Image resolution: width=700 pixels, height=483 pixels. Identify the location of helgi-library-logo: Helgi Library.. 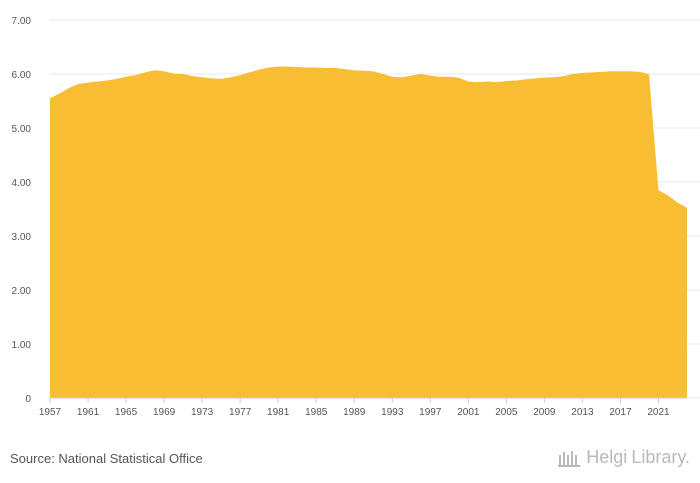
(624, 457).